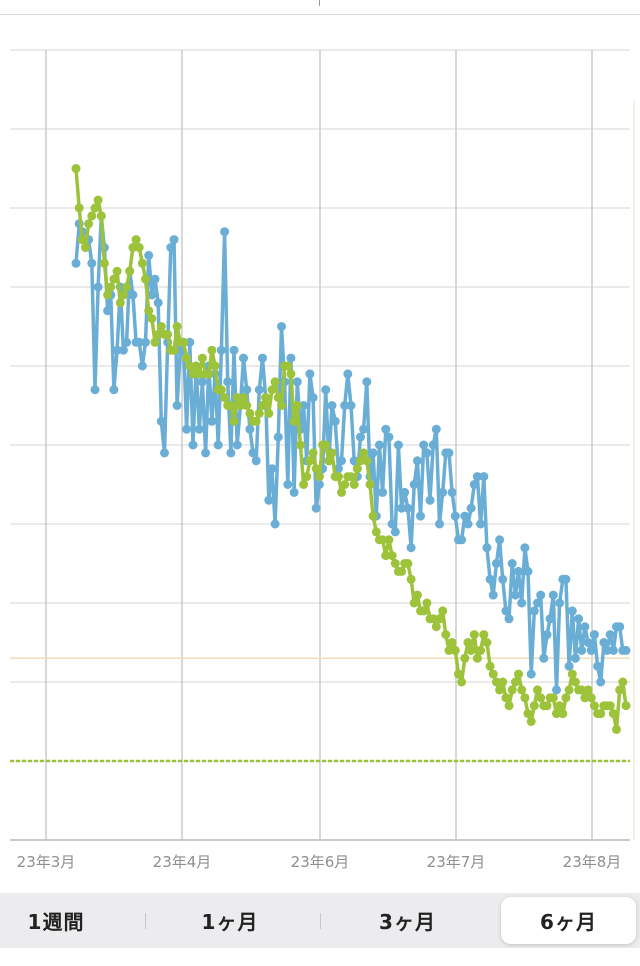 Image resolution: width=640 pixels, height=966 pixels. I want to click on top-bar, so click(320, 7).